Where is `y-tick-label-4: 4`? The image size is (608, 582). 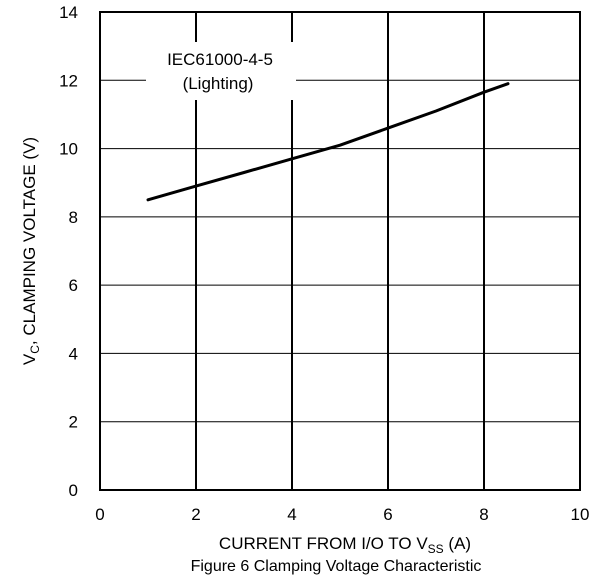 y-tick-label-4: 4 is located at coordinates (73, 353).